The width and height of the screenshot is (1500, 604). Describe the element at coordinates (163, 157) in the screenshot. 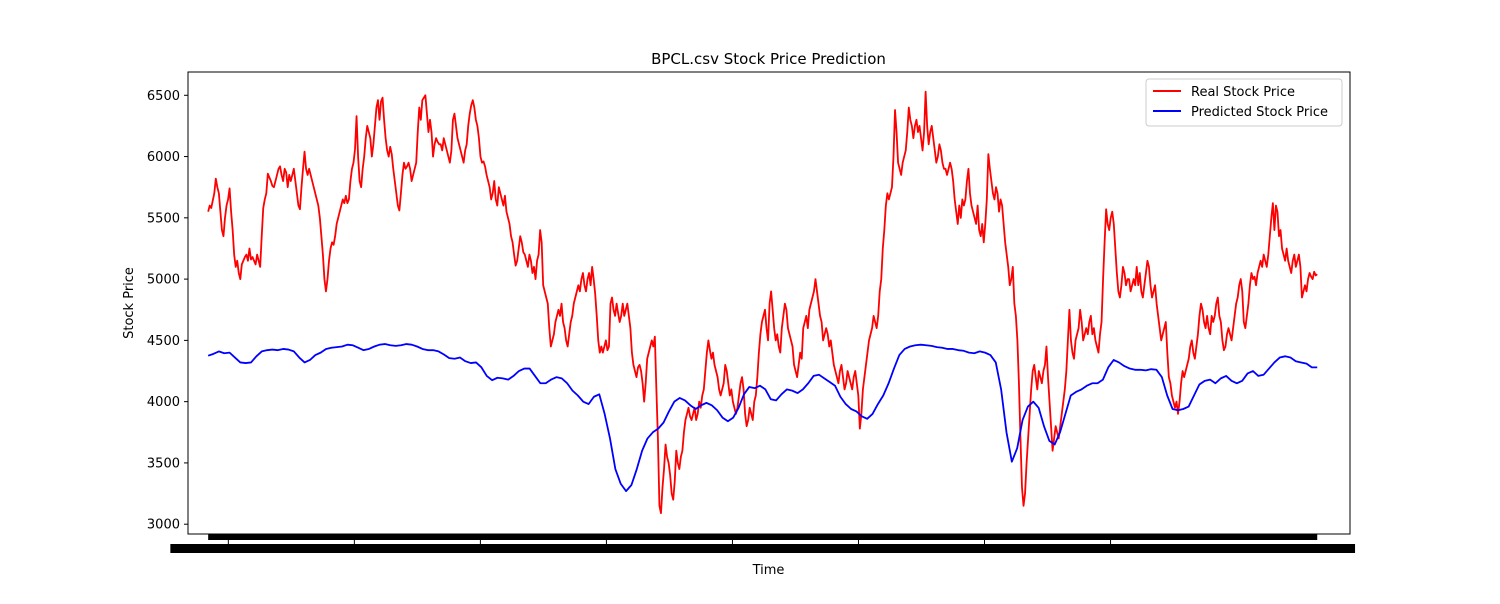

I see `y-tick-label: 6000` at that location.